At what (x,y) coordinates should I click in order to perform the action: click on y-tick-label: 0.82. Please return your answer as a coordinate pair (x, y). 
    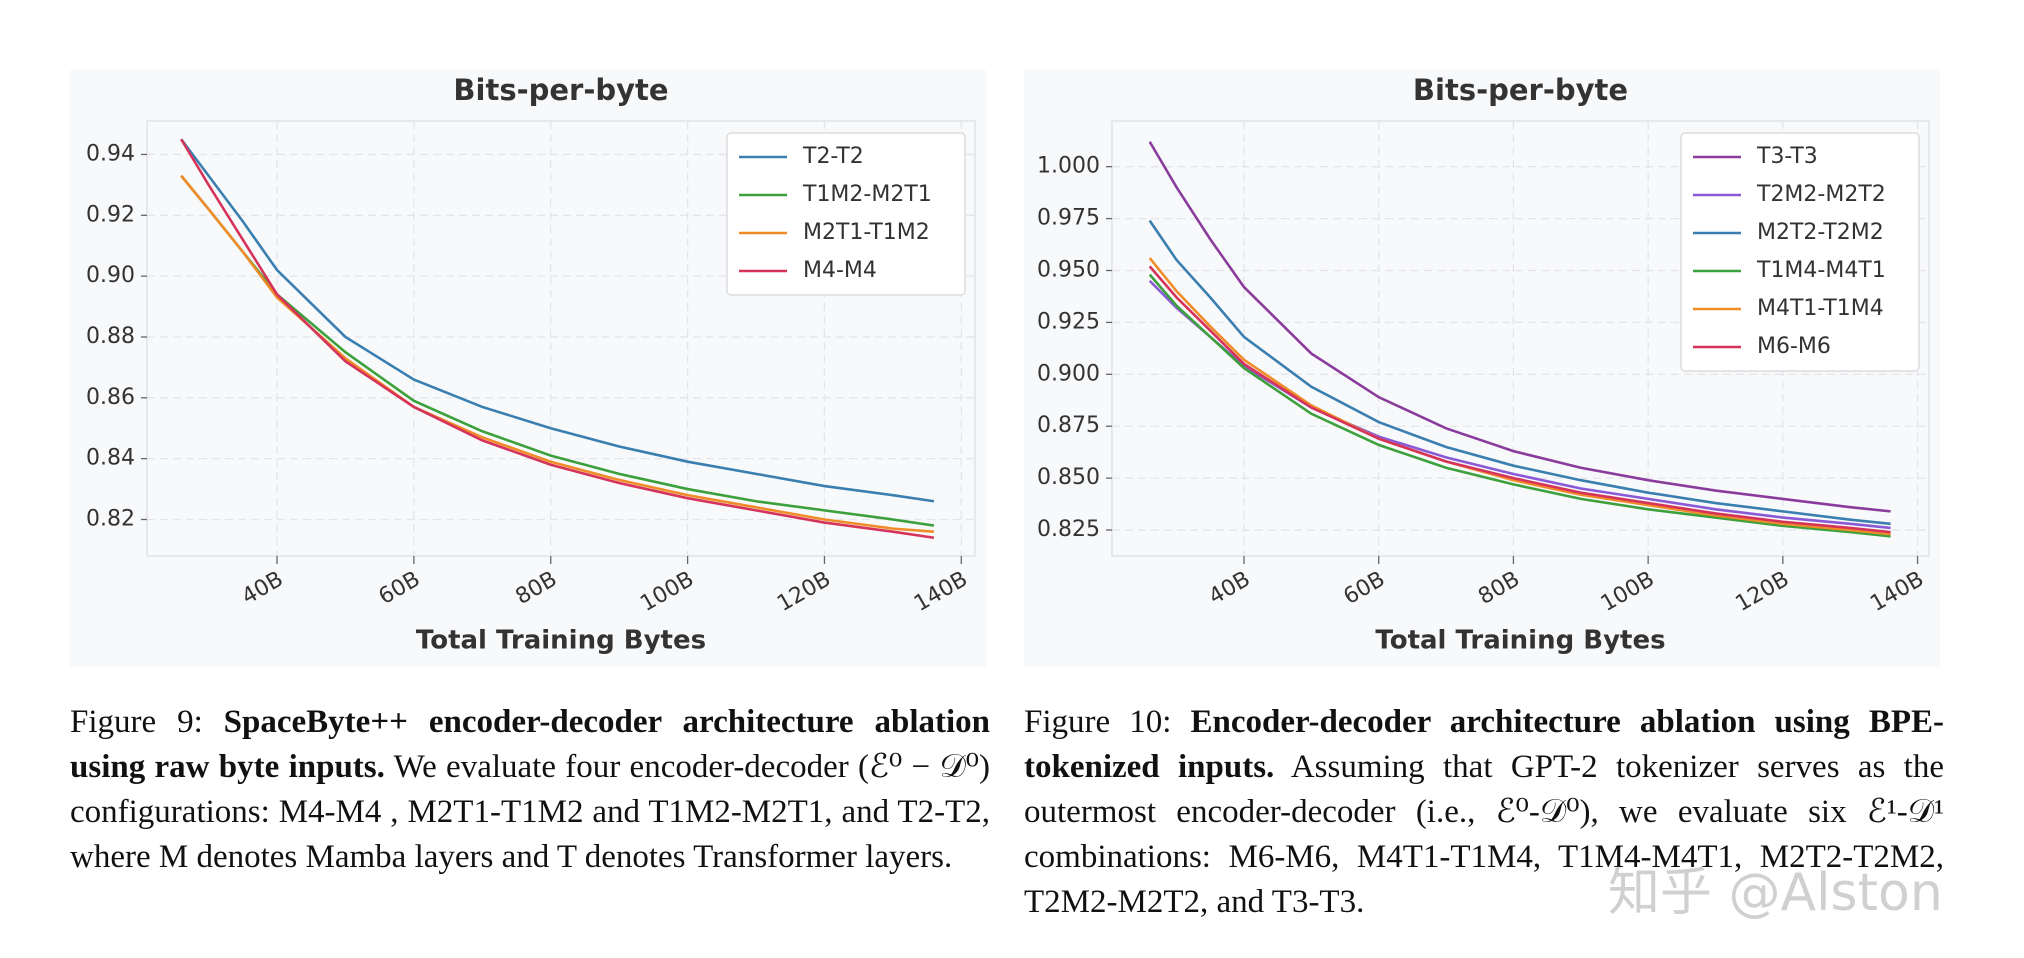
    Looking at the image, I should click on (110, 518).